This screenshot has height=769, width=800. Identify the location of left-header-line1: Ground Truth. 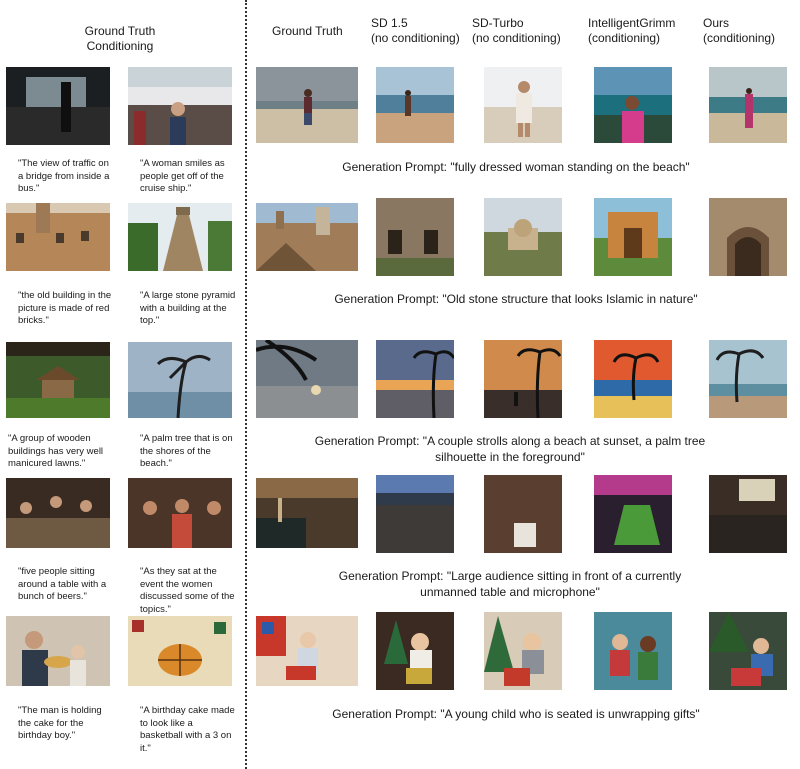
(120, 31).